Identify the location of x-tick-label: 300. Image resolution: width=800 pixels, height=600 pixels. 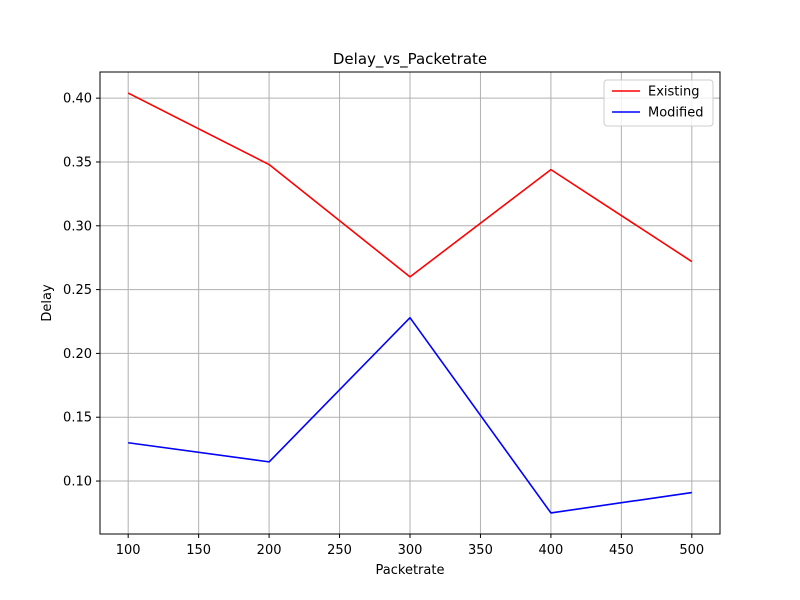
(410, 550).